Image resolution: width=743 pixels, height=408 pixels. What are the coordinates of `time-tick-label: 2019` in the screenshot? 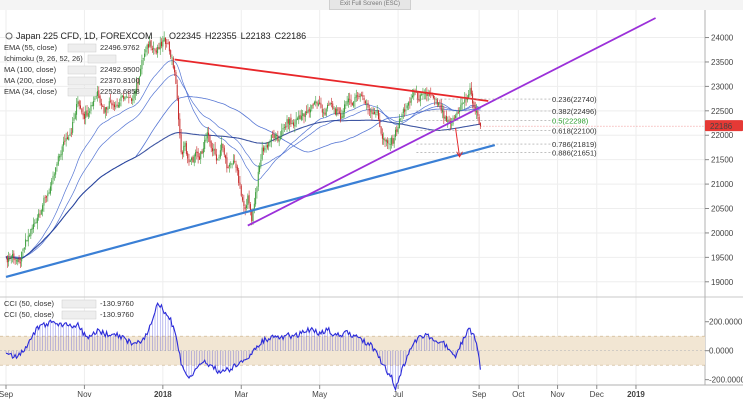 It's located at (636, 394).